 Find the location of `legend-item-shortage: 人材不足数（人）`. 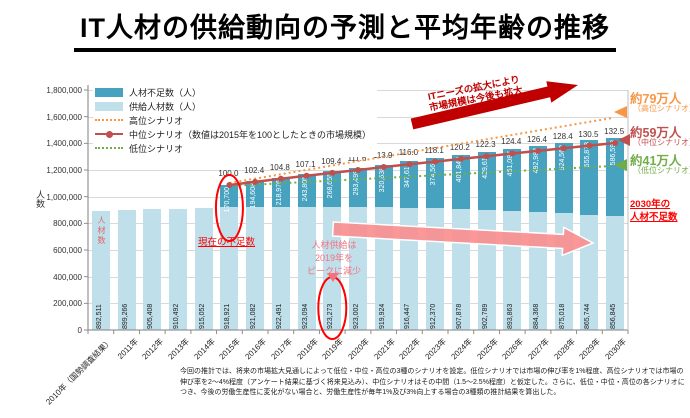

legend-item-shortage: 人材不足数（人） is located at coordinates (233, 92).